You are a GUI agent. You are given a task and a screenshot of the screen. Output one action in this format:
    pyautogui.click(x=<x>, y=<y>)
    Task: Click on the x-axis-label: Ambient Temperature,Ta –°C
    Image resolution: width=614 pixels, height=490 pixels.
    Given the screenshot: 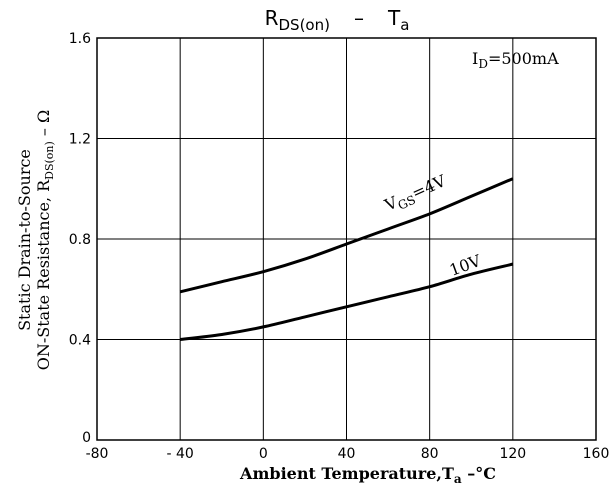 What is the action you would take?
    pyautogui.click(x=367, y=475)
    